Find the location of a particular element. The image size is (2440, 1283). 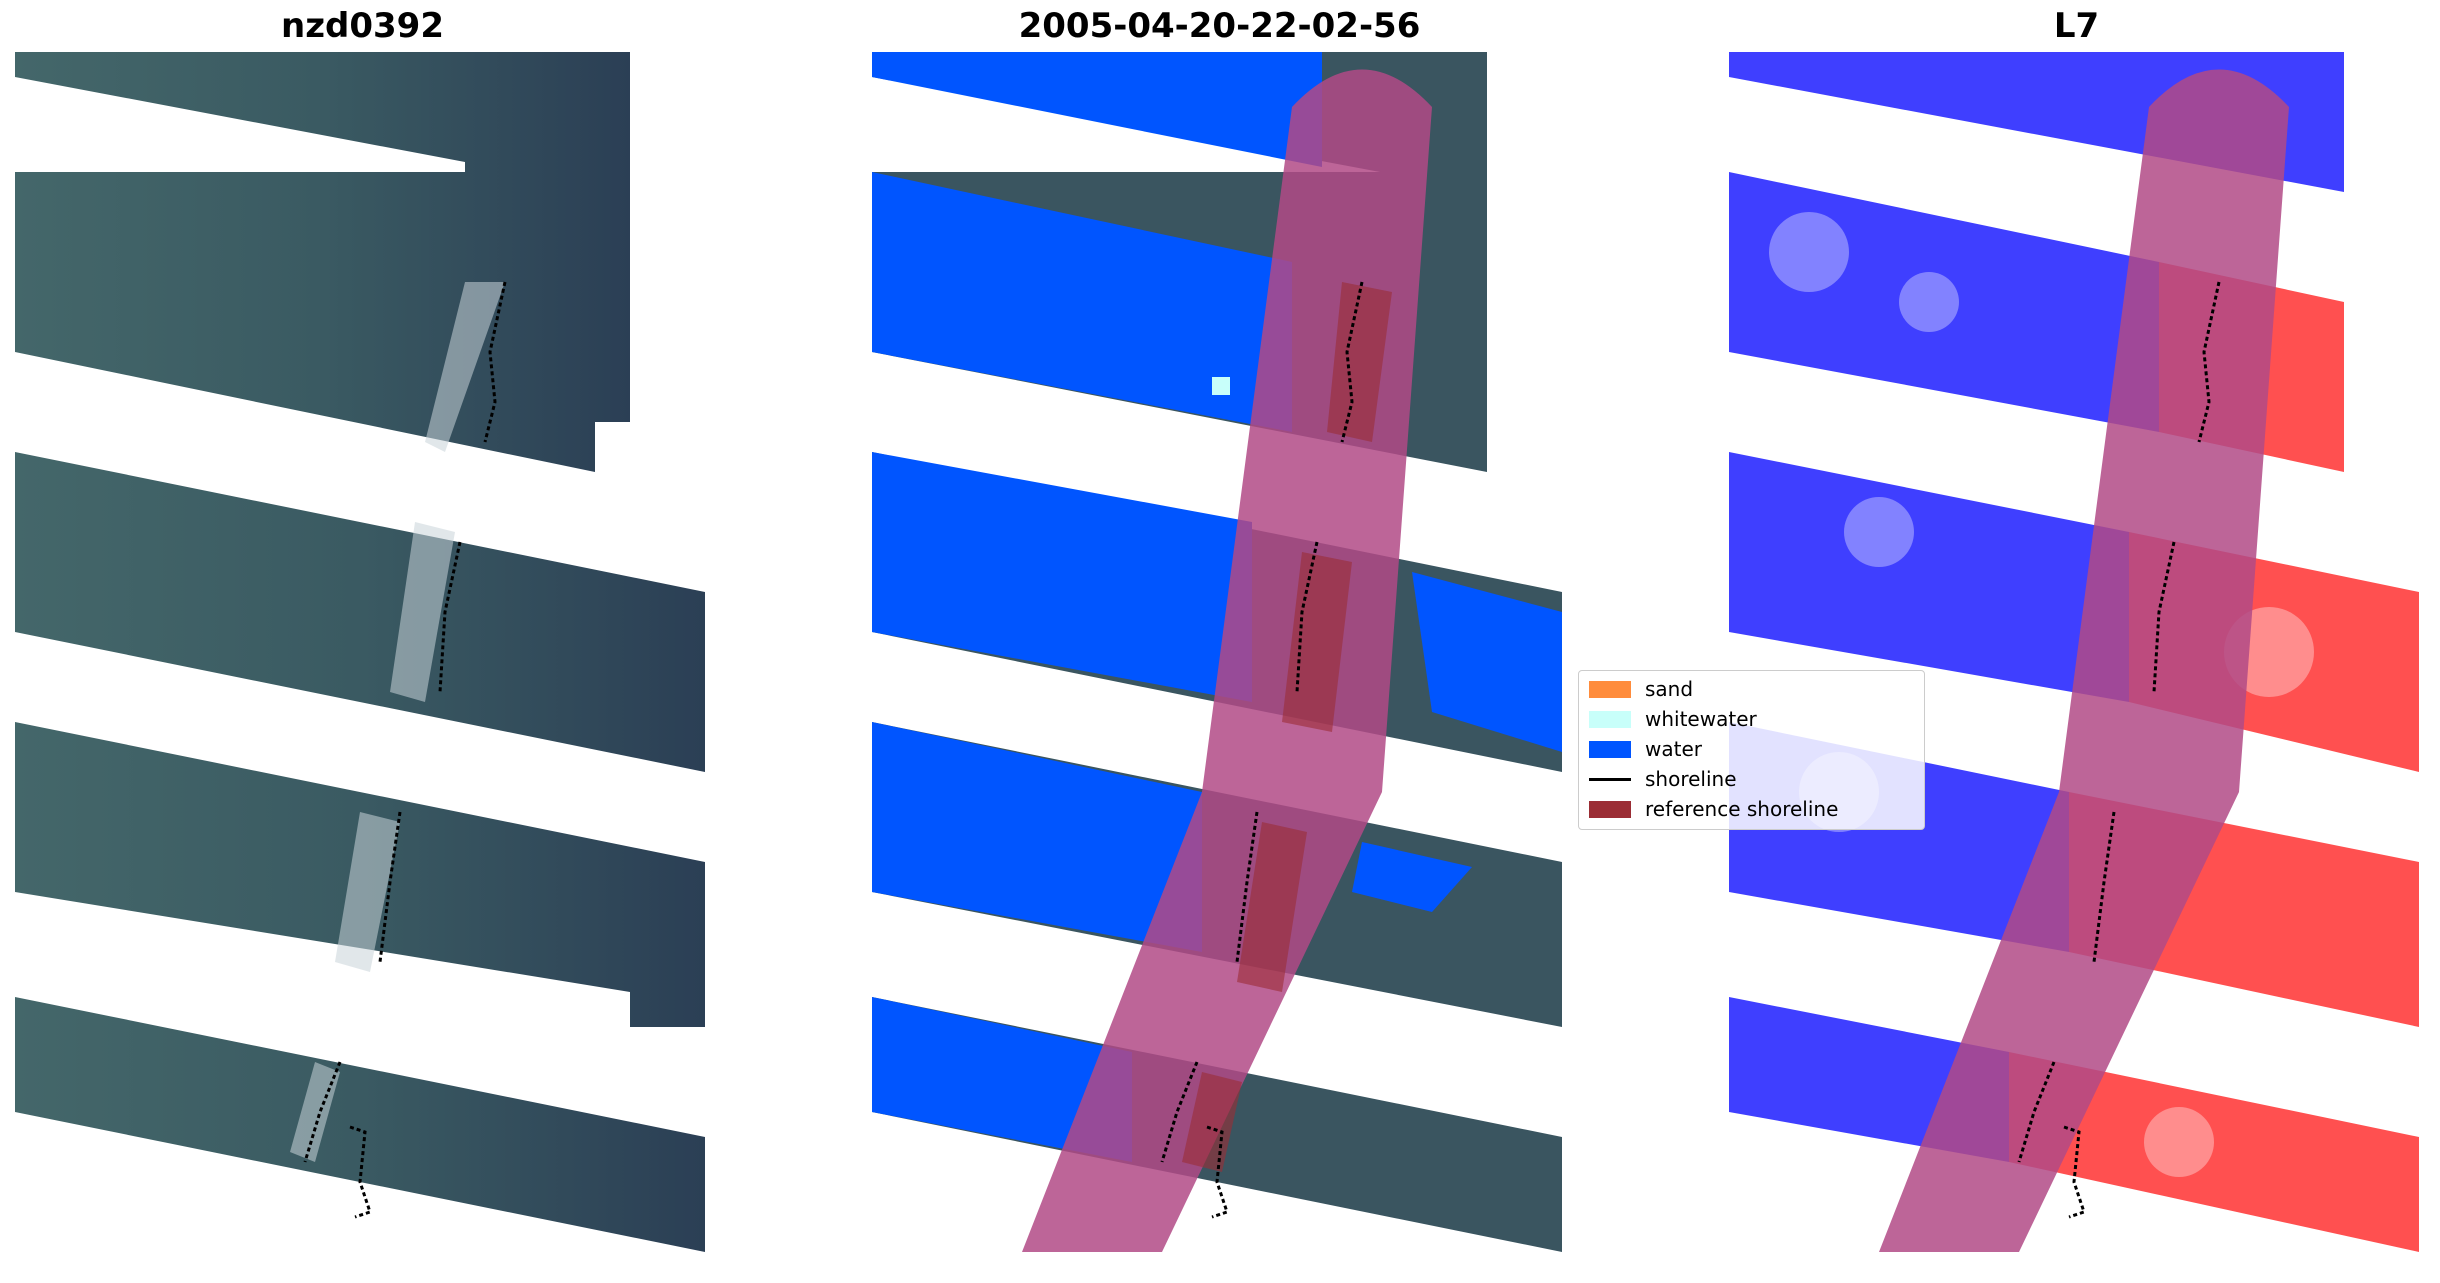

legend-label: reference shoreline is located at coordinates (1742, 809).